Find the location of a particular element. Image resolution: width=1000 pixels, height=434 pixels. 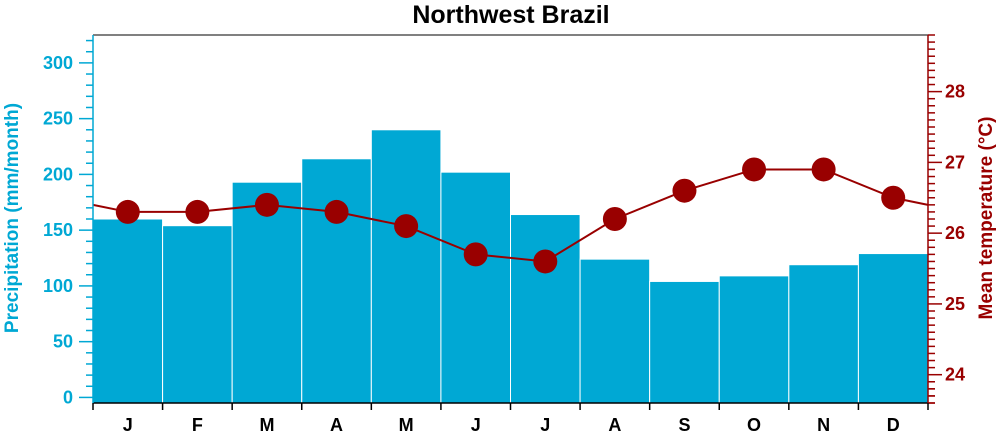

month-label-5: M is located at coordinates (406, 424).